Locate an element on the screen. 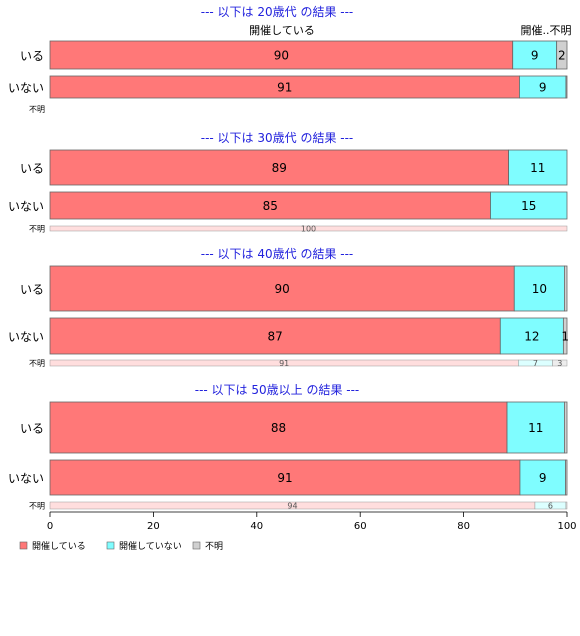  data-label: 15 is located at coordinates (528, 206).